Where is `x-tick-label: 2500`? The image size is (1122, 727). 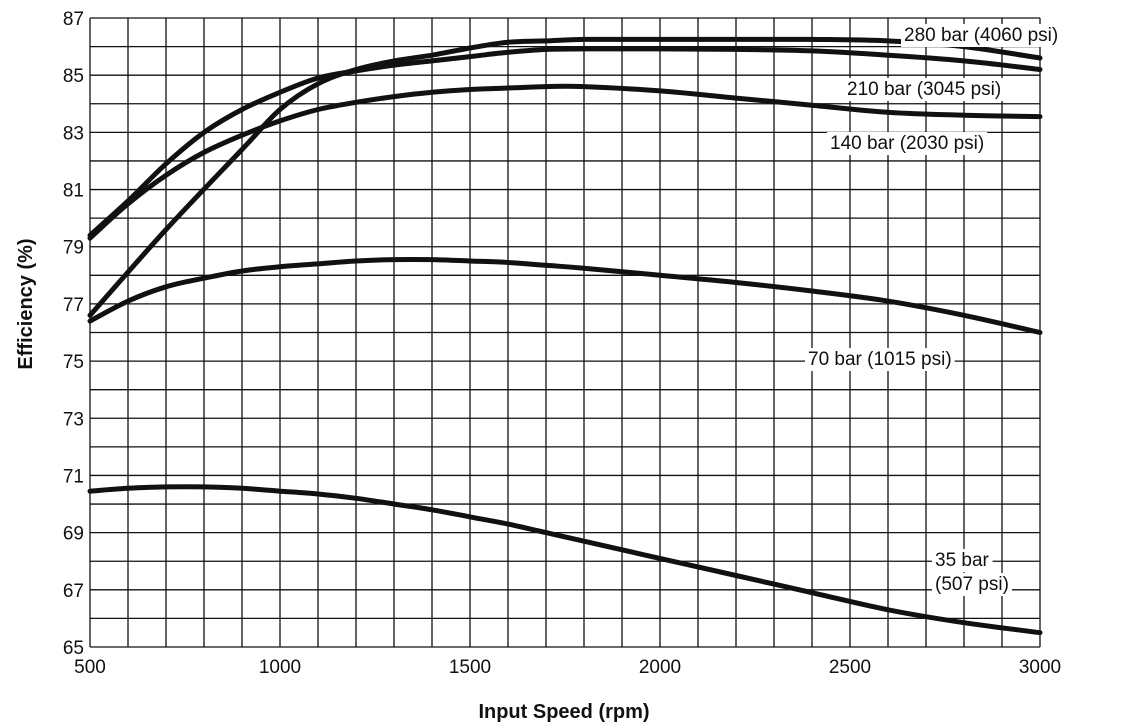
x-tick-label: 2500 is located at coordinates (850, 667).